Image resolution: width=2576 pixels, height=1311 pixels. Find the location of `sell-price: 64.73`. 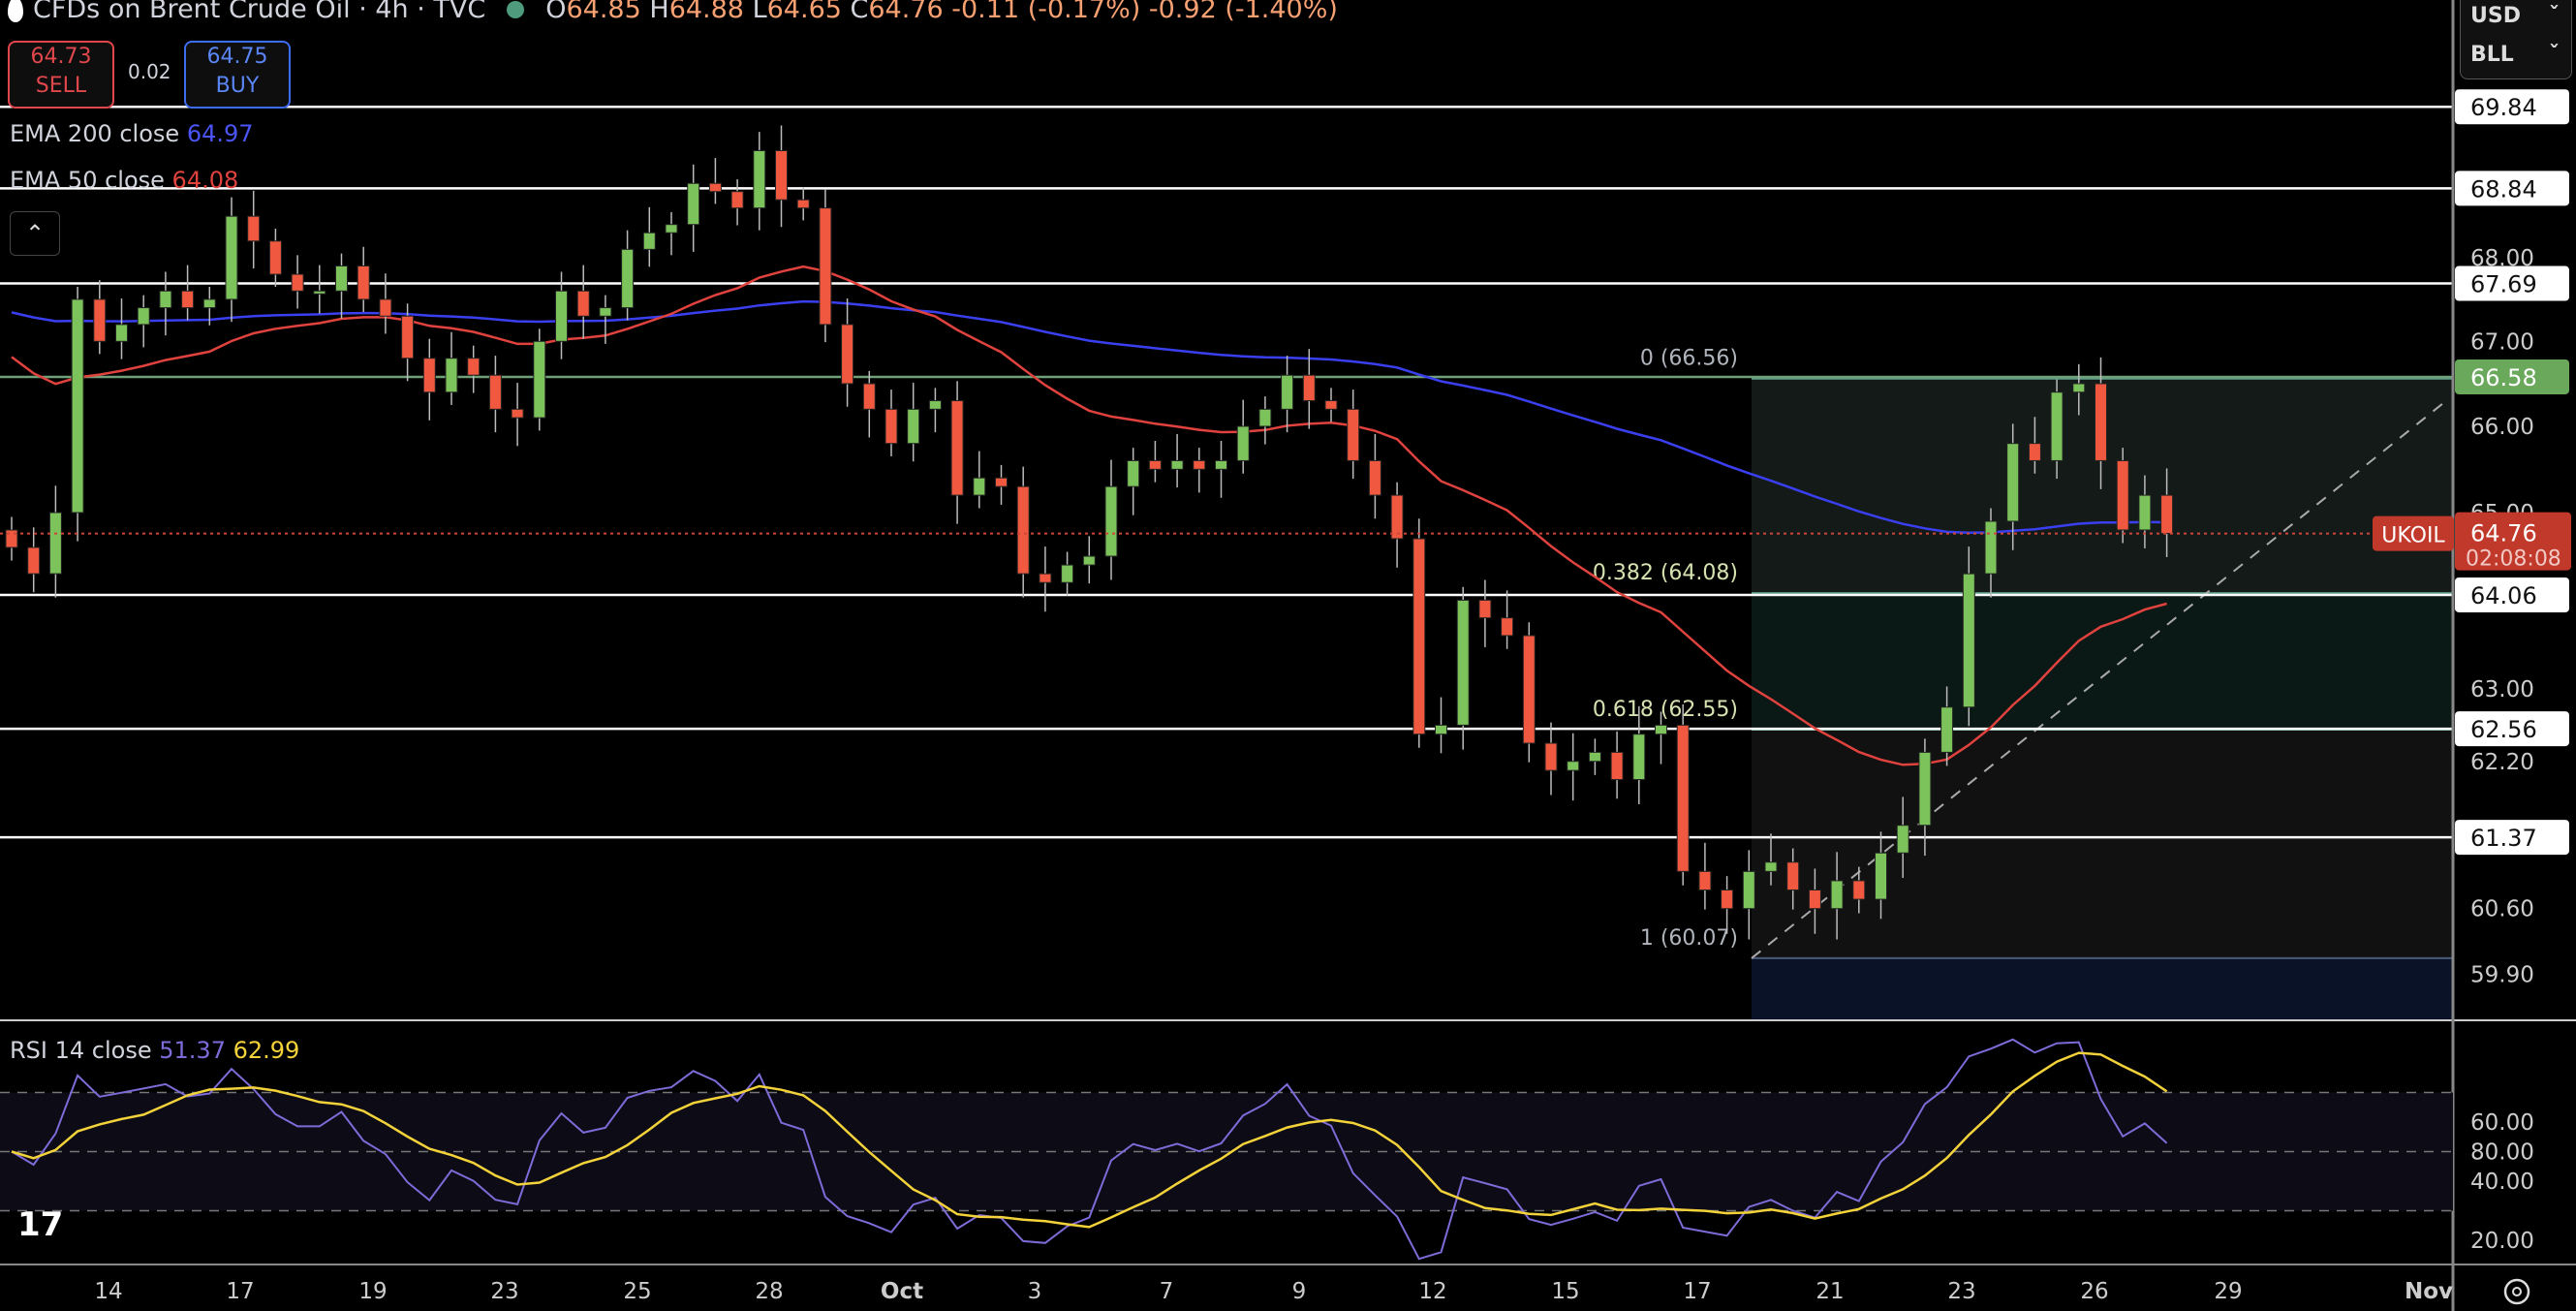

sell-price: 64.73 is located at coordinates (61, 57).